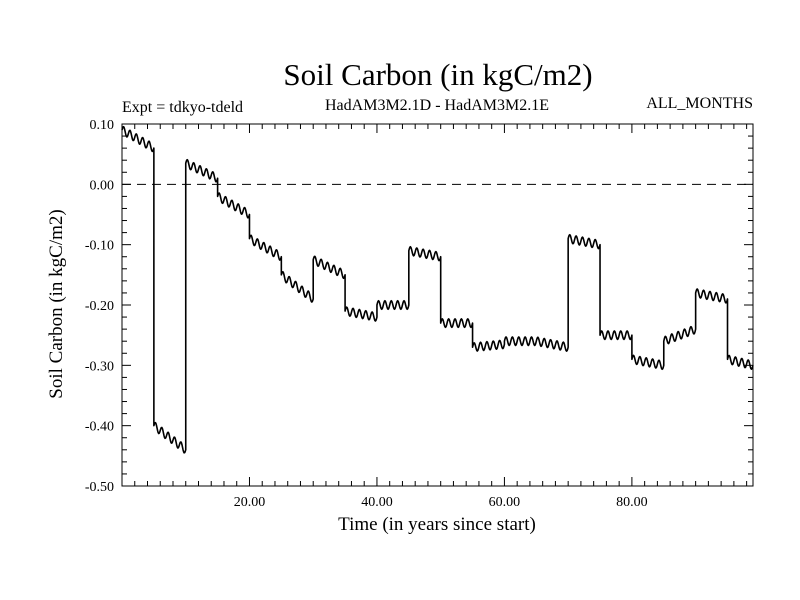  Describe the element at coordinates (102, 185) in the screenshot. I see `y-tick-label: 0.00` at that location.